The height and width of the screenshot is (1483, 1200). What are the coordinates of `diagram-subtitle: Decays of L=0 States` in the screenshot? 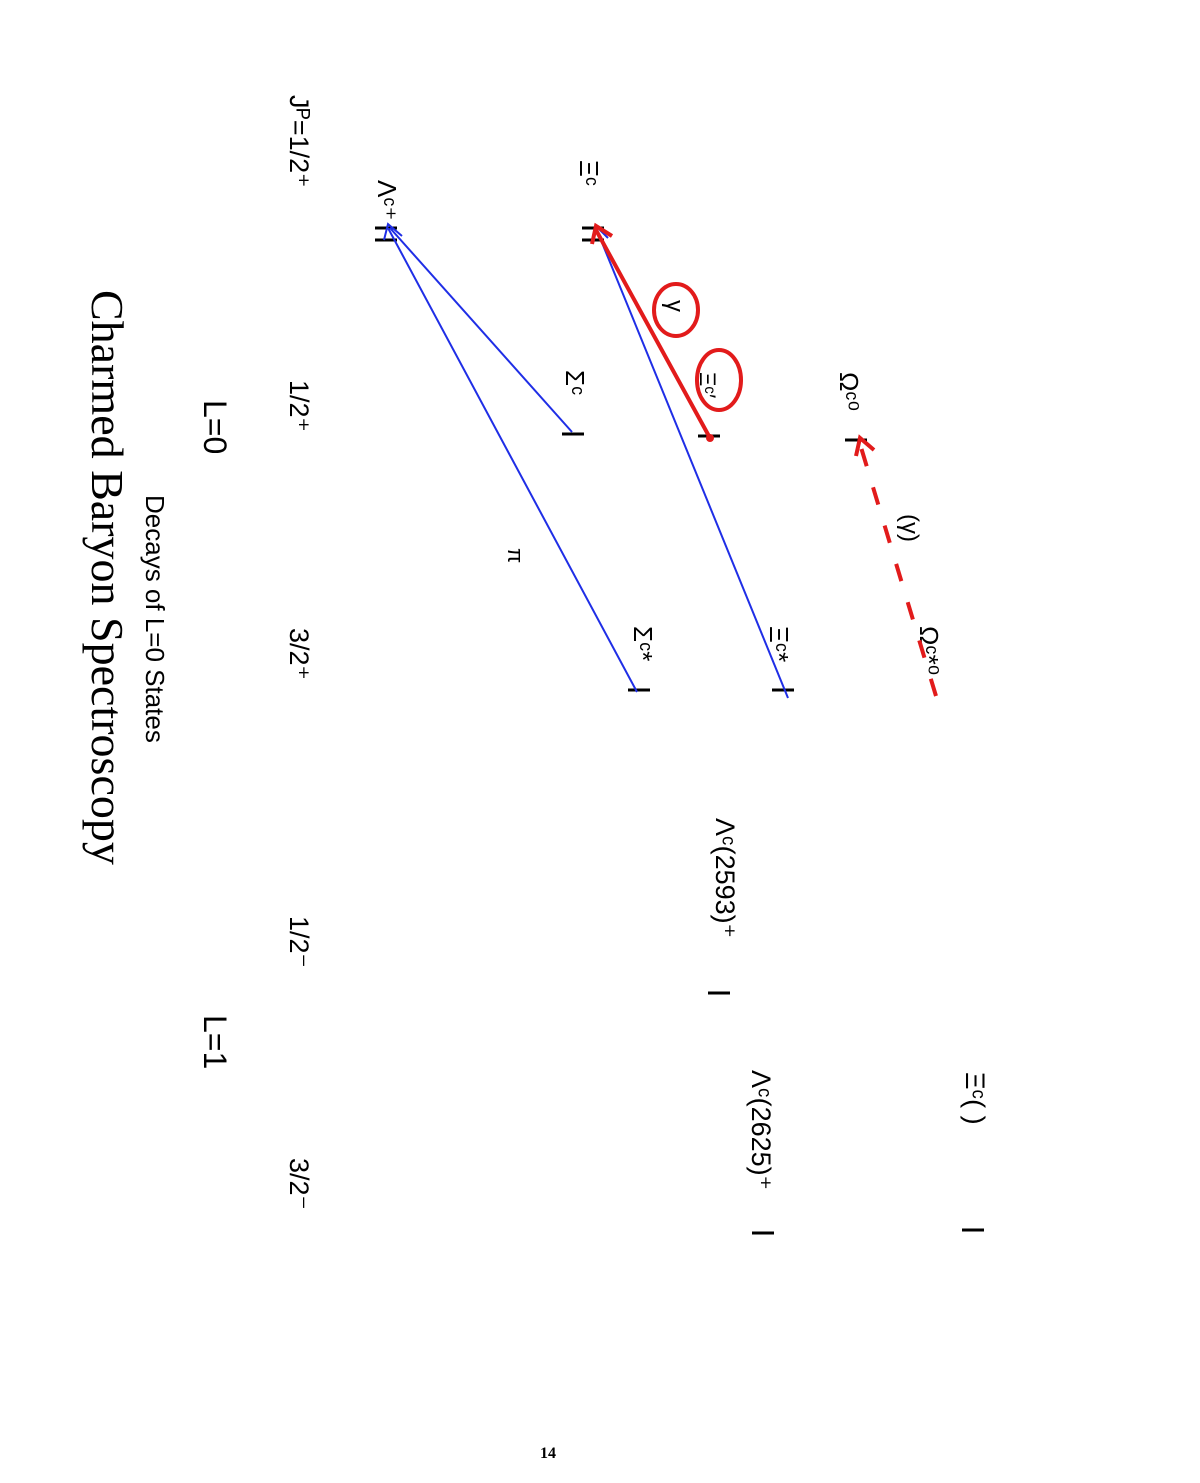 It's located at (155, 619).